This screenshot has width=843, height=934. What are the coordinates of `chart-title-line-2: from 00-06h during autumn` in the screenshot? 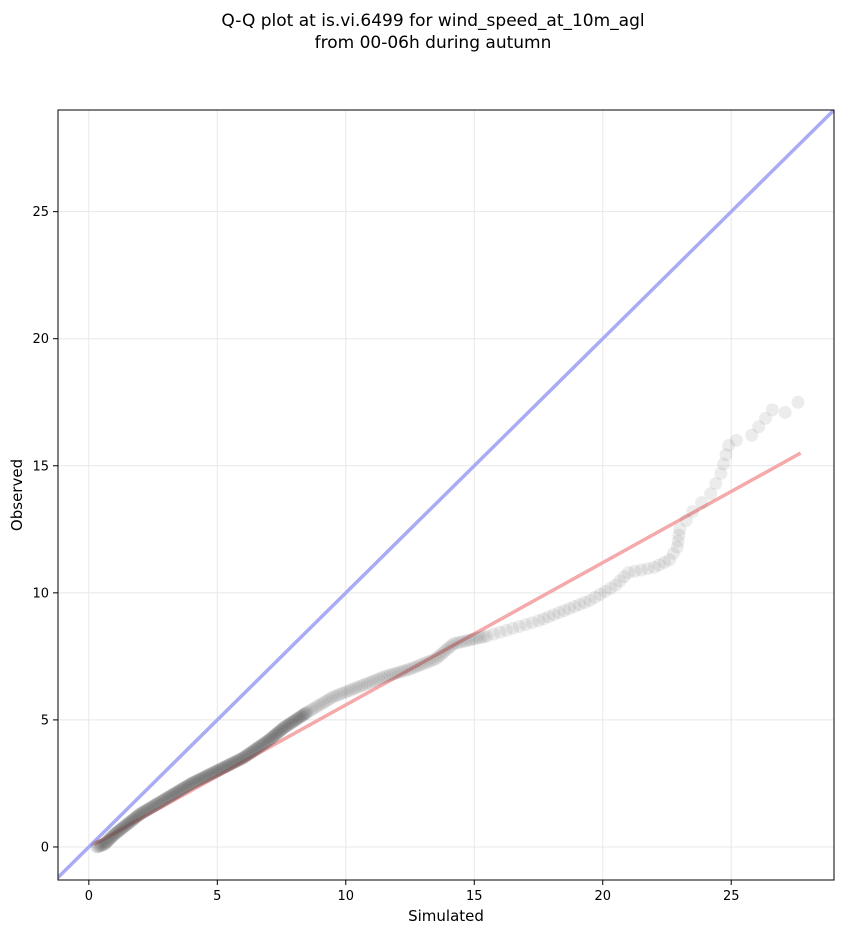 It's located at (433, 43).